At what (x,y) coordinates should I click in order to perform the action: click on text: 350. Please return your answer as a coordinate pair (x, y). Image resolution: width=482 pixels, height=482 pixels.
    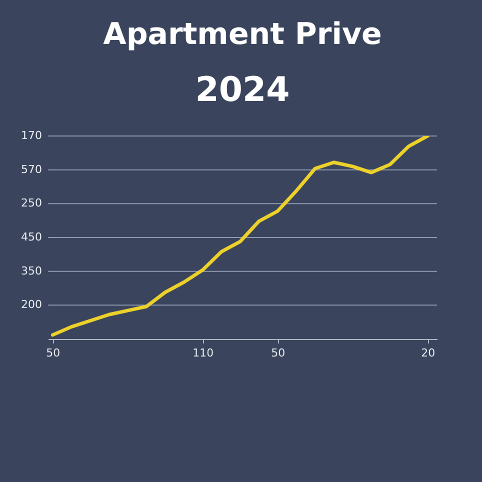
    Looking at the image, I should click on (31, 271).